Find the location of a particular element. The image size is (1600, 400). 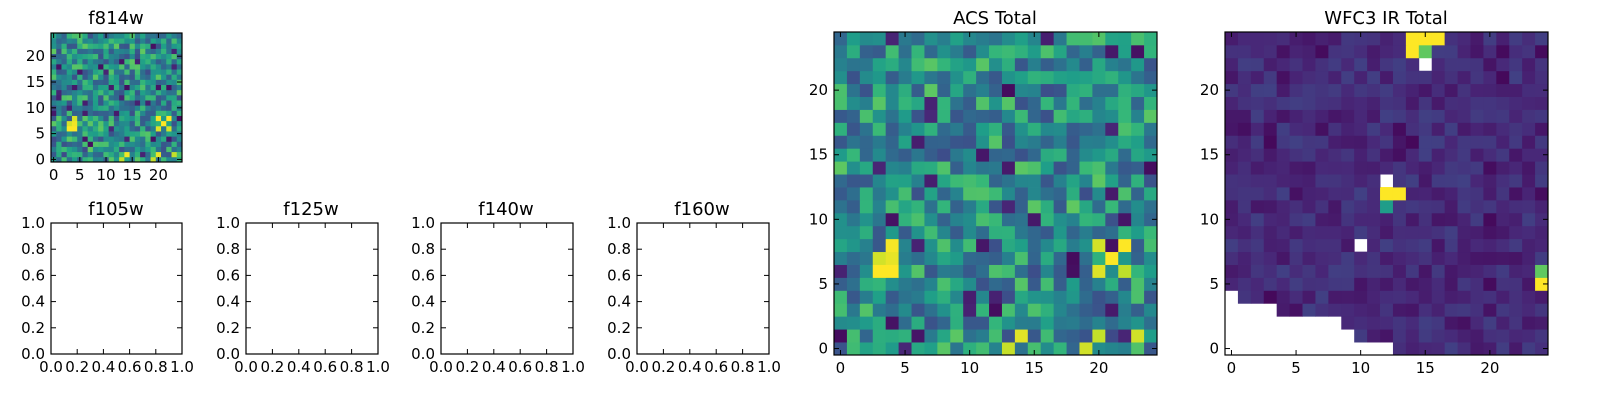

y-tick-label: 10 is located at coordinates (818, 219).